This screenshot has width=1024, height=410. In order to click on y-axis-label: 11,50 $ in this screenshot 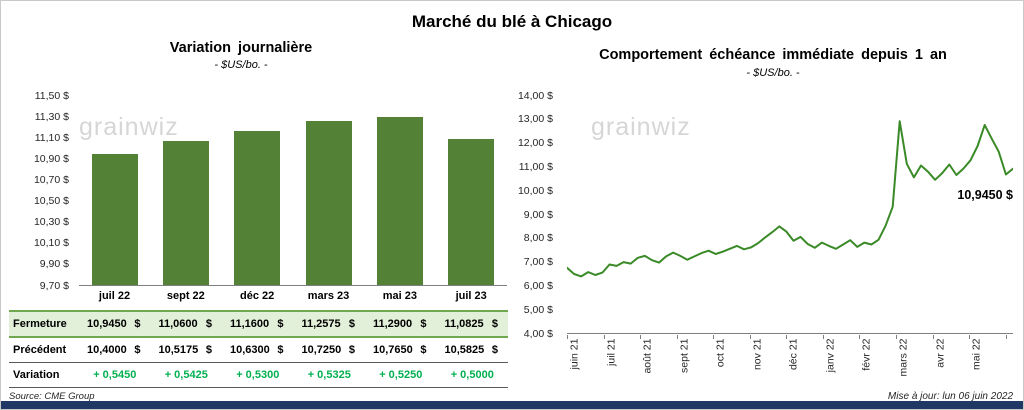, I will do `click(51, 95)`.